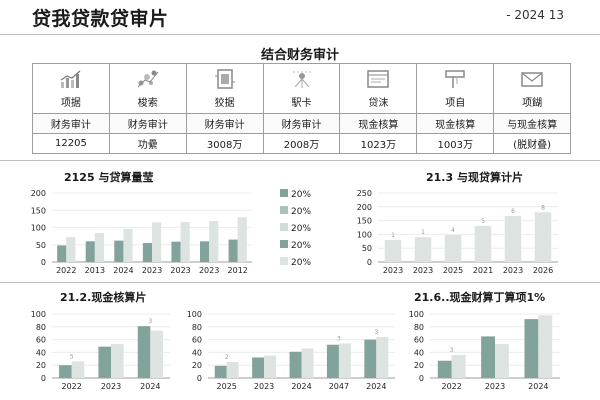 This screenshot has width=600, height=400. What do you see at coordinates (238, 270) in the screenshot?
I see `x-tick-label: 2012` at bounding box center [238, 270].